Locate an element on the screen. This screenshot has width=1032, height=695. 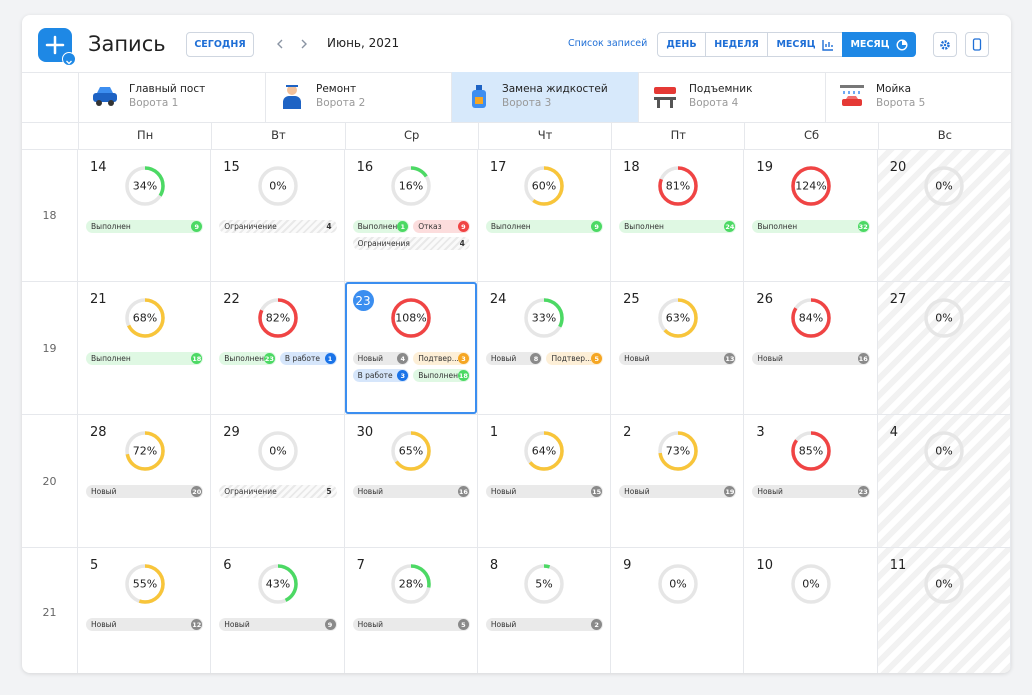
day-cell: 29 0% Ограничение 5 is located at coordinates (278, 481).